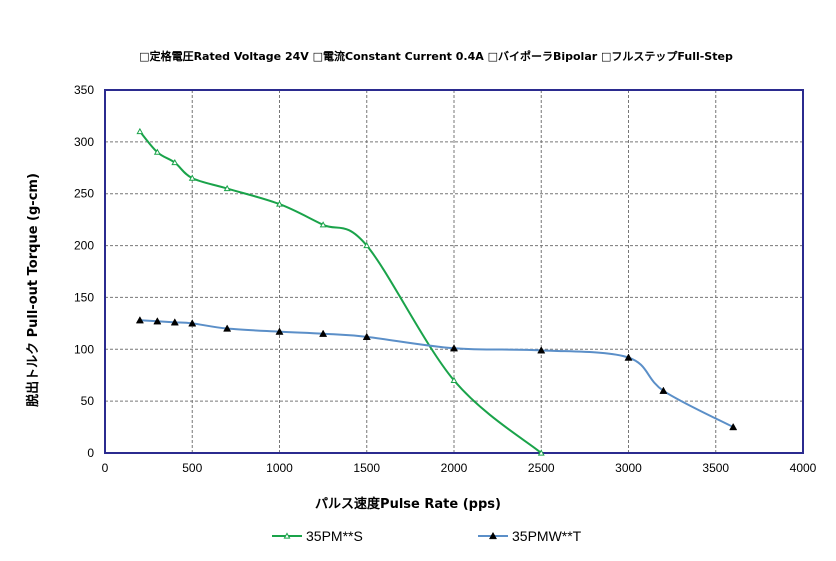 The width and height of the screenshot is (836, 561). Describe the element at coordinates (33, 290) in the screenshot. I see `y-axis-title: 脱出トルク Pull-out Torque (g-cm)` at that location.